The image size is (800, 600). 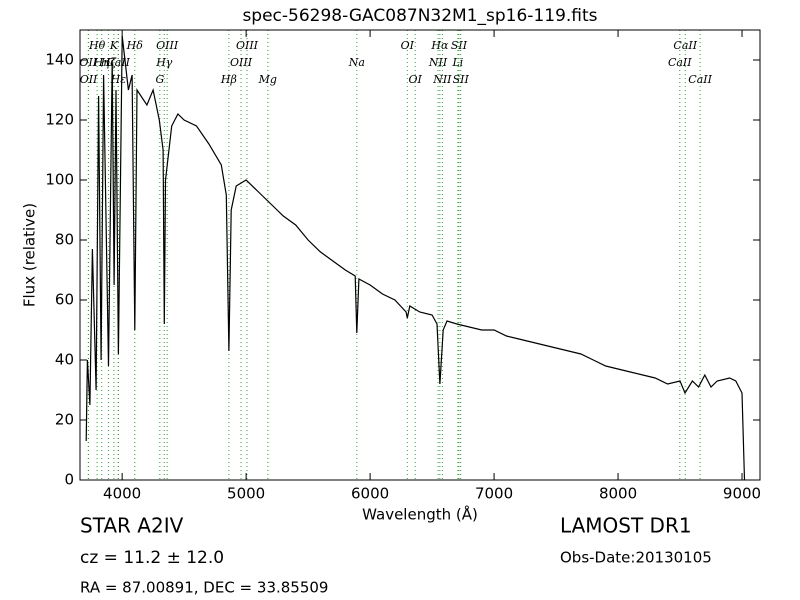 I want to click on spectral-line-label: Hα, so click(x=439, y=45).